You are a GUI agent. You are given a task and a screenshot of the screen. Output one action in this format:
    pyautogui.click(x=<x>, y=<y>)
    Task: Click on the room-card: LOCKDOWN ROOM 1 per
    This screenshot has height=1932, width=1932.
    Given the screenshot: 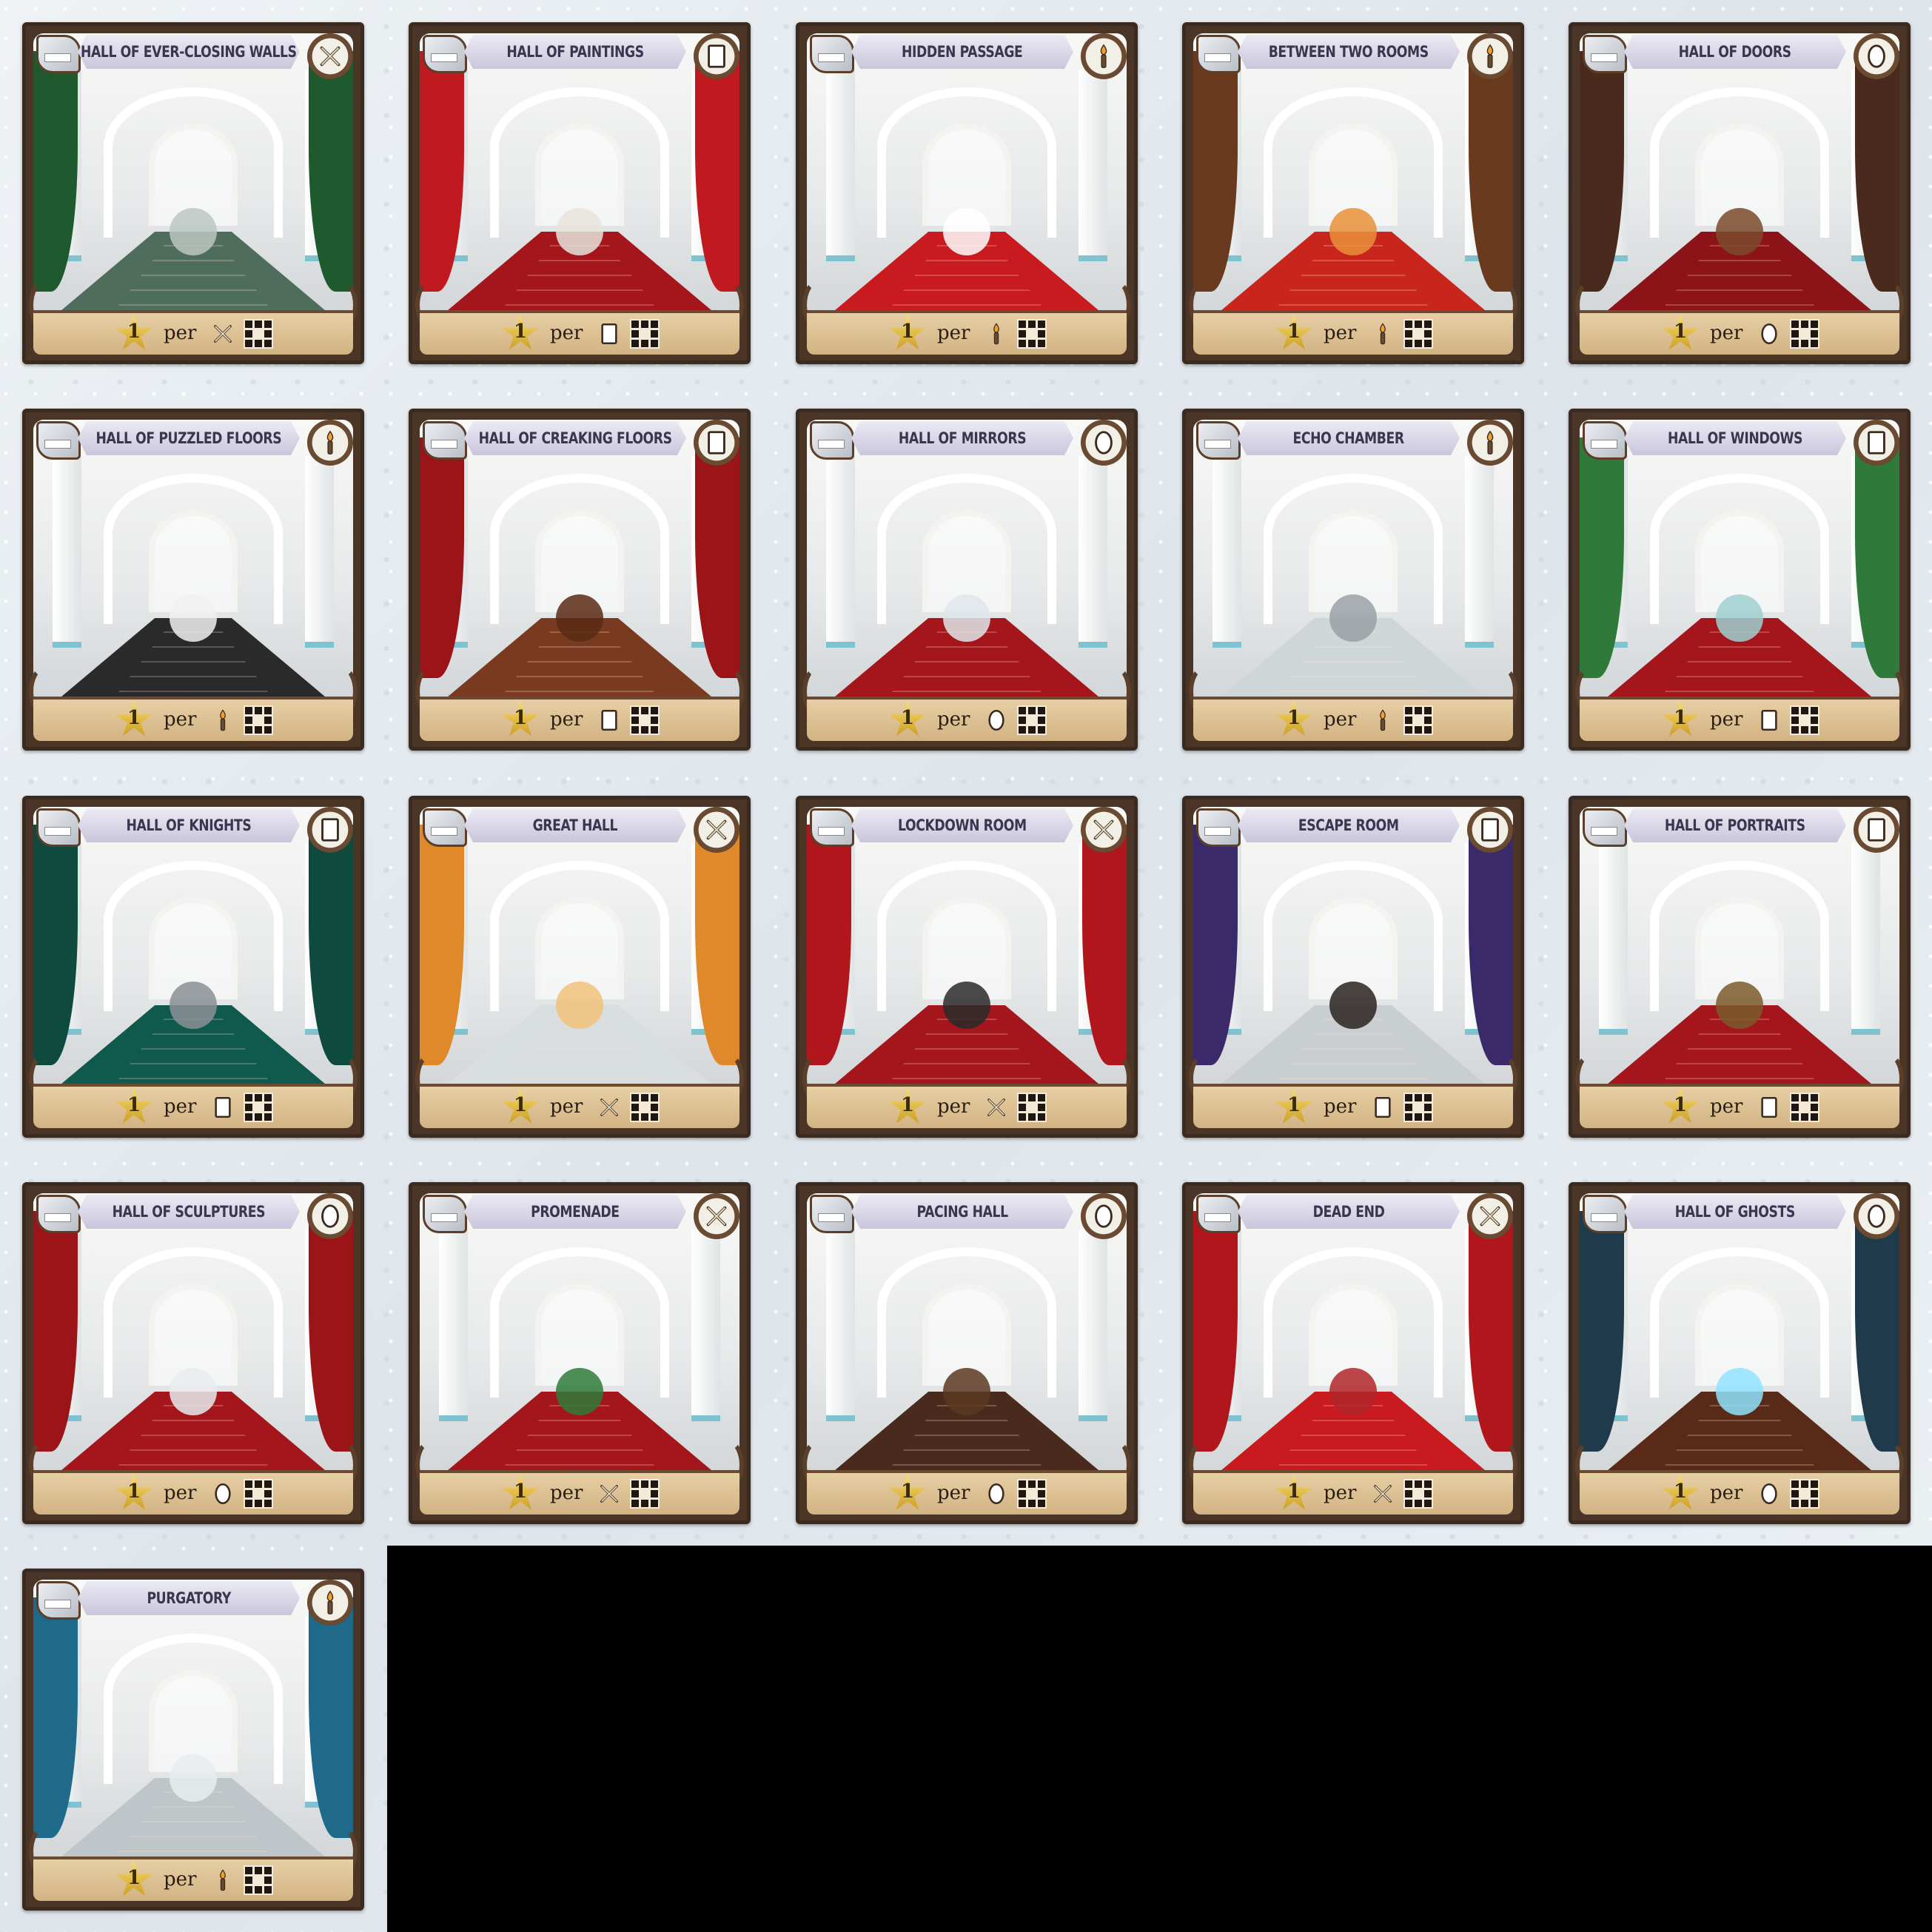 What is the action you would take?
    pyautogui.click(x=967, y=967)
    